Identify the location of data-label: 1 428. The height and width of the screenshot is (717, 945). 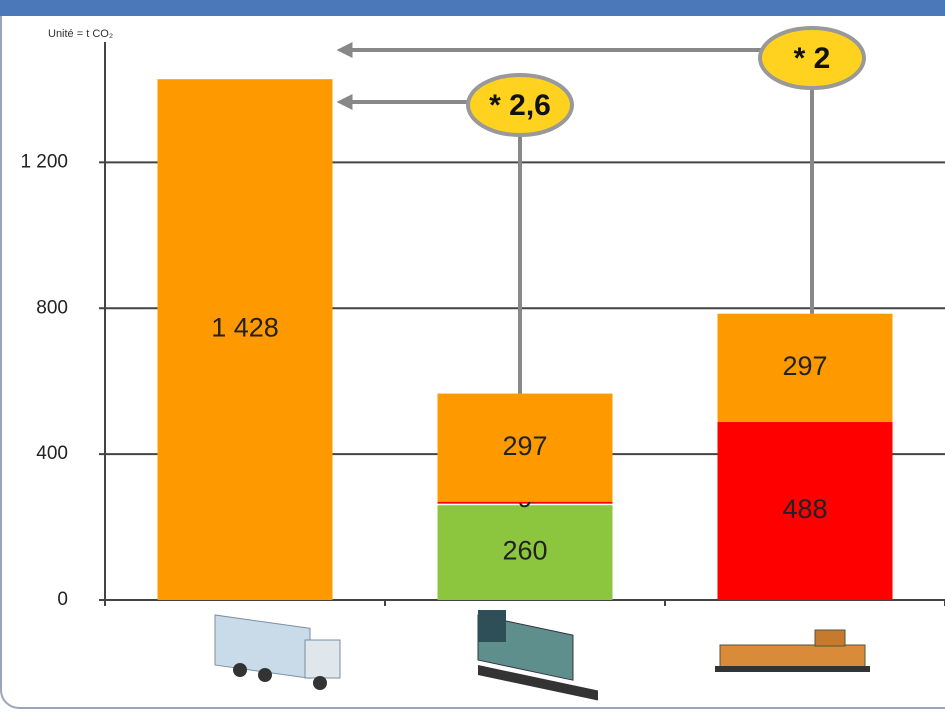
(245, 328).